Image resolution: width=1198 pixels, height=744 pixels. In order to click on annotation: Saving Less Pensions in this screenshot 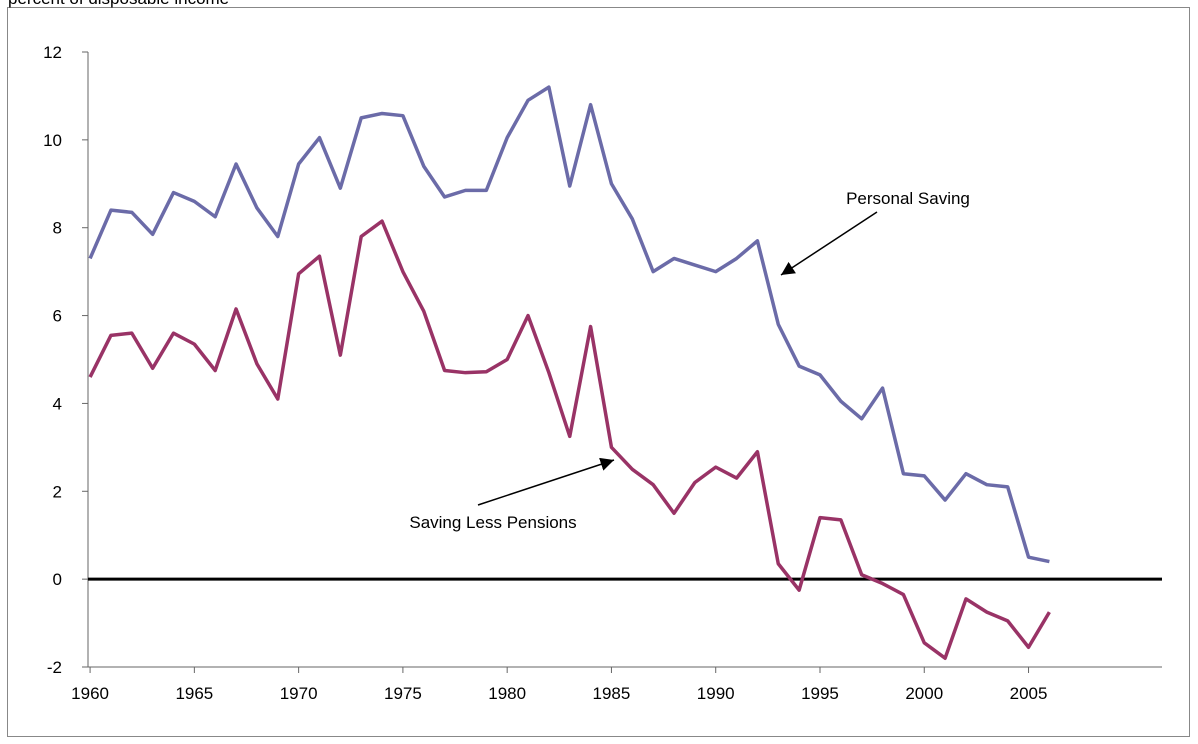, I will do `click(492, 522)`.